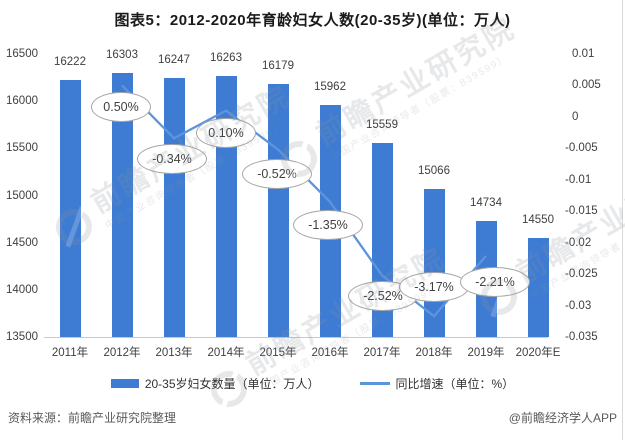 The image size is (625, 440). I want to click on x-axis-label: 2011年, so click(70, 353).